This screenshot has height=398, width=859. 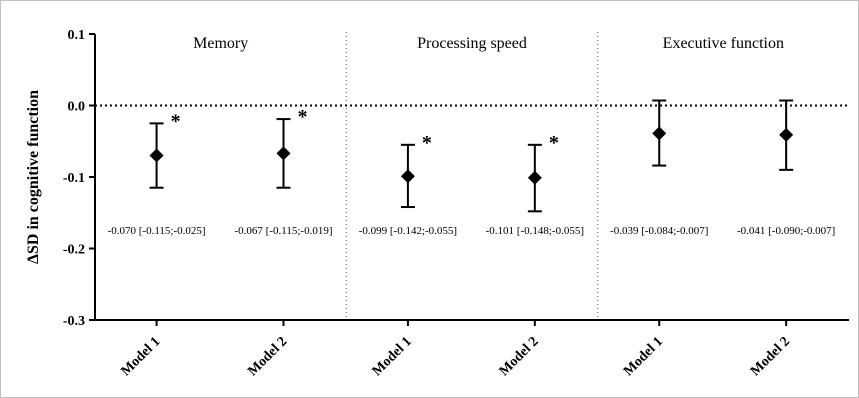 What do you see at coordinates (786, 231) in the screenshot?
I see `estimate-ci-label: -0.041 [-0.090;-0.007]` at bounding box center [786, 231].